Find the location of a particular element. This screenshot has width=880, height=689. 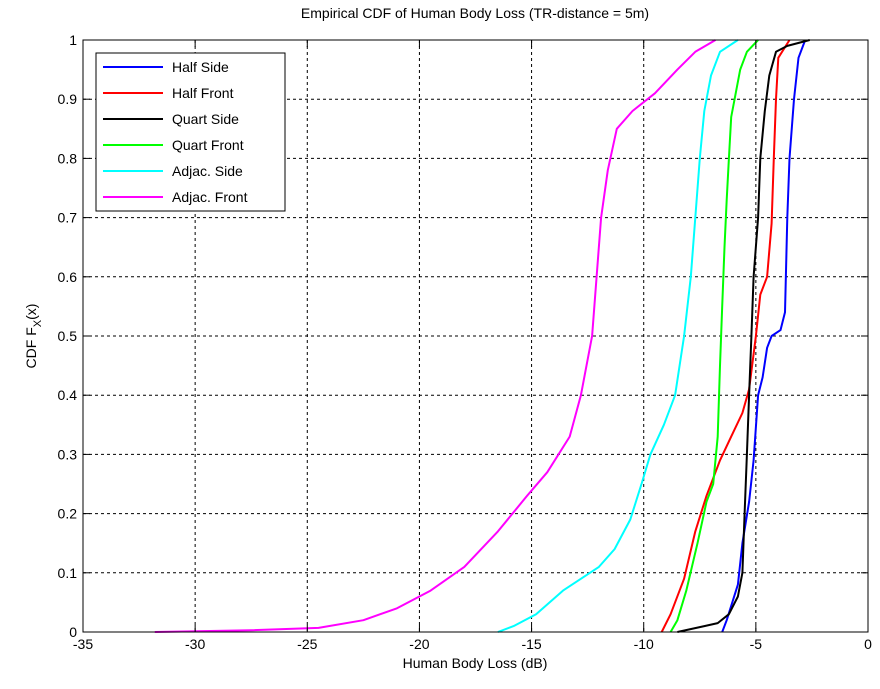

y-tick-label: 0 is located at coordinates (73, 632).